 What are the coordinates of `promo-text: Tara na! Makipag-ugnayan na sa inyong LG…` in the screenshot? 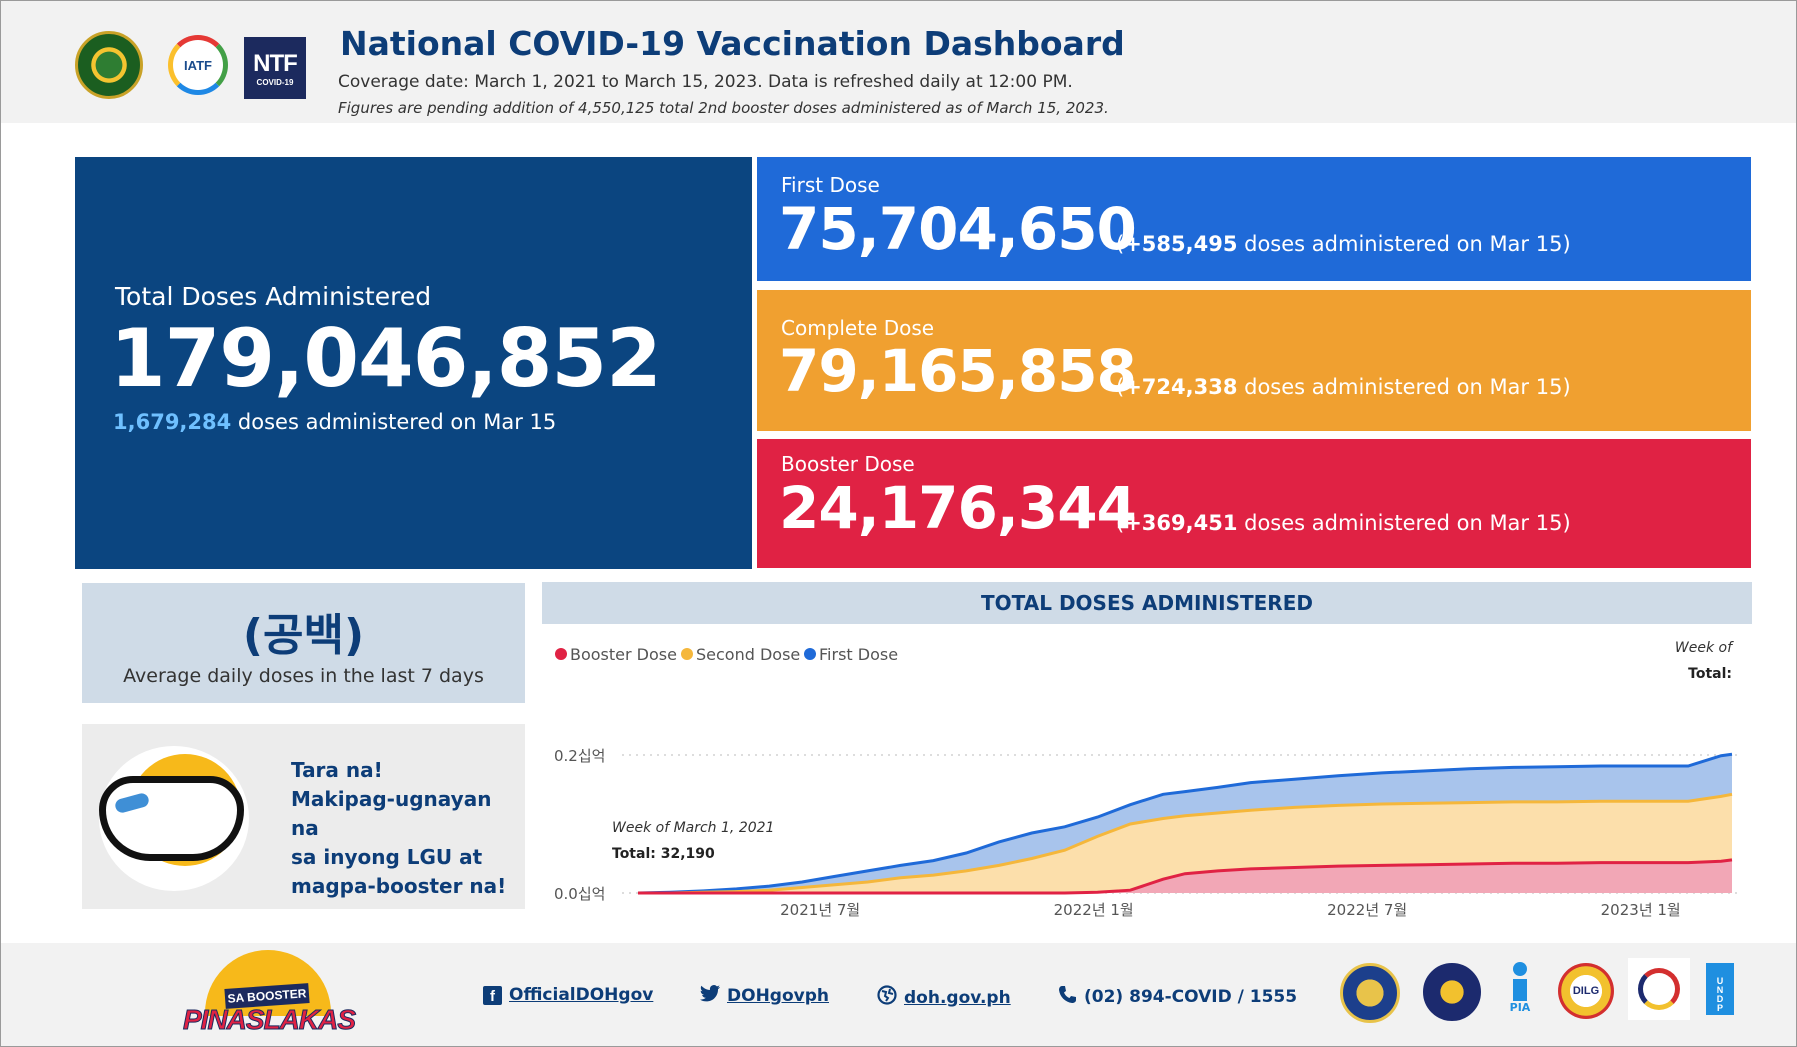 It's located at (403, 828).